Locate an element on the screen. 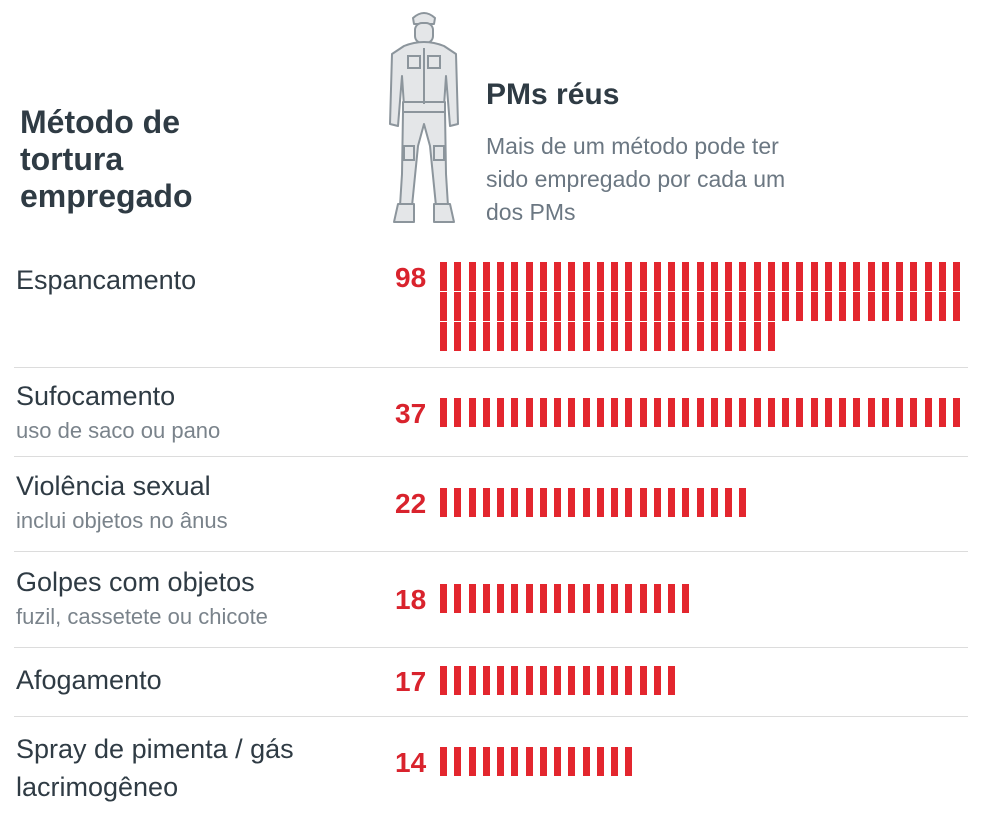 The image size is (984, 821). category-label: Golpes com objetos is located at coordinates (135, 582).